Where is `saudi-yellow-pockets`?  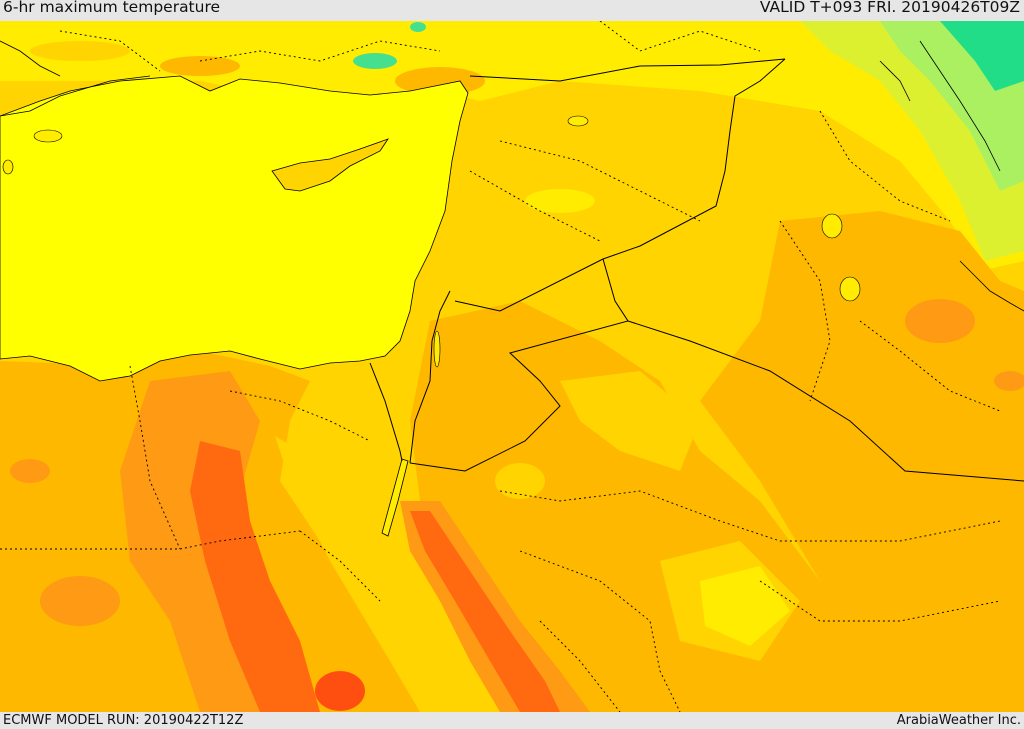
saudi-yellow-pockets is located at coordinates (745, 606).